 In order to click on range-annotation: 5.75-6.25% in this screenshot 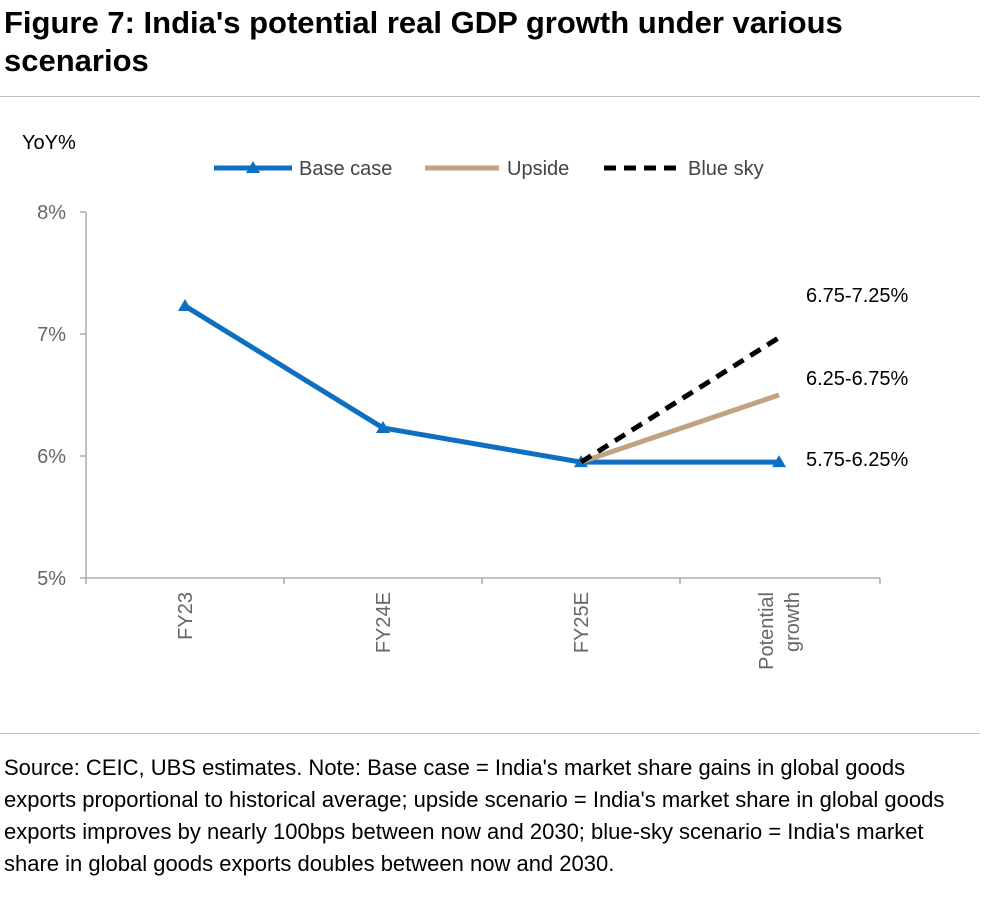, I will do `click(857, 460)`.